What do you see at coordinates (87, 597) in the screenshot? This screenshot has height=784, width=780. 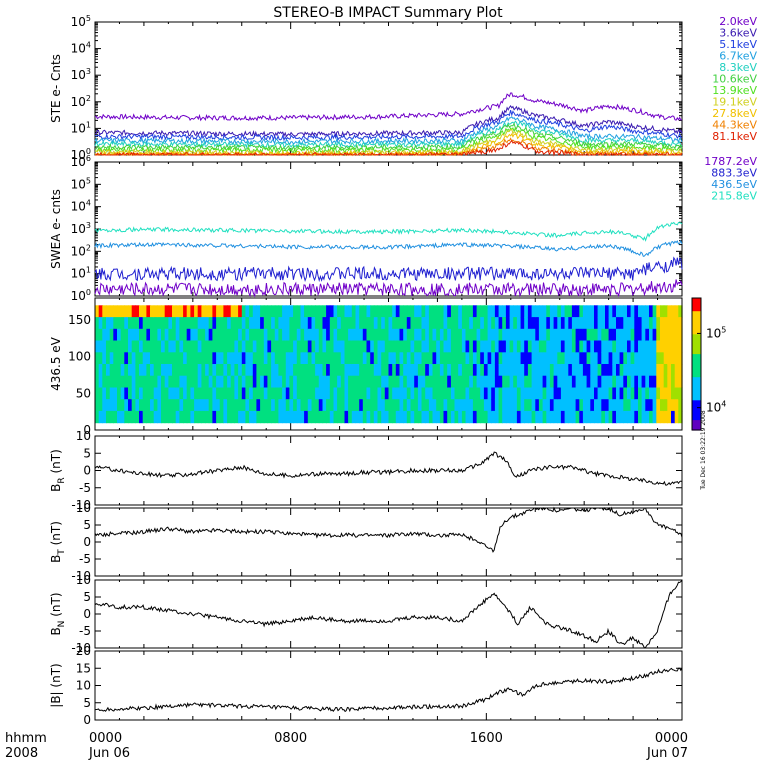 I see `y-tick-label-bn: 5` at bounding box center [87, 597].